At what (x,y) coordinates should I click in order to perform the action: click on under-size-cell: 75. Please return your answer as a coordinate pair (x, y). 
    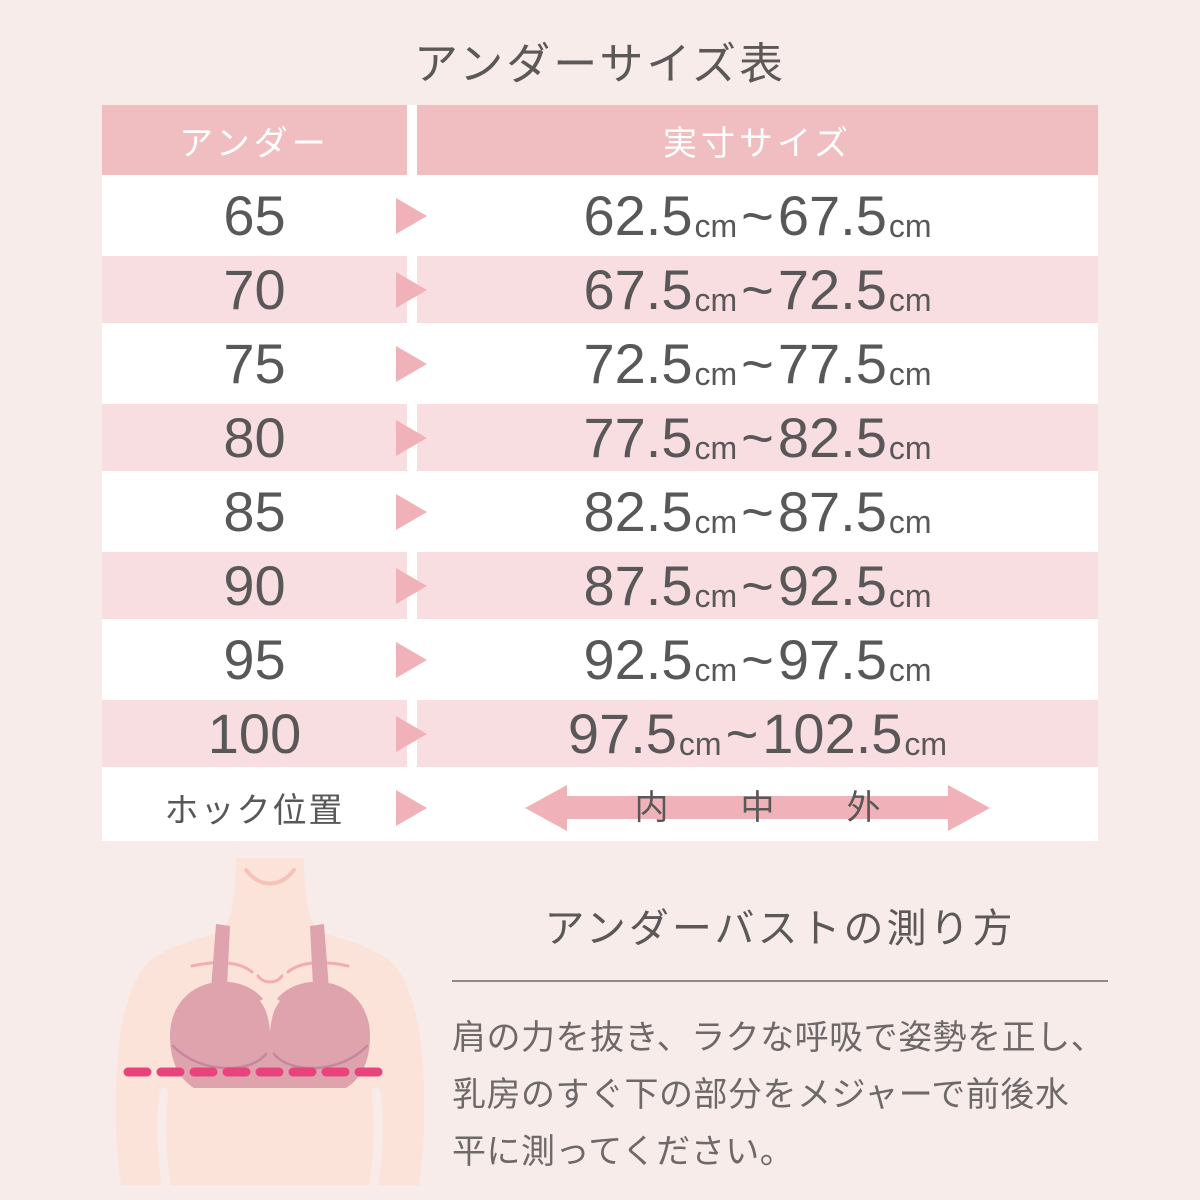
    Looking at the image, I should click on (254, 363).